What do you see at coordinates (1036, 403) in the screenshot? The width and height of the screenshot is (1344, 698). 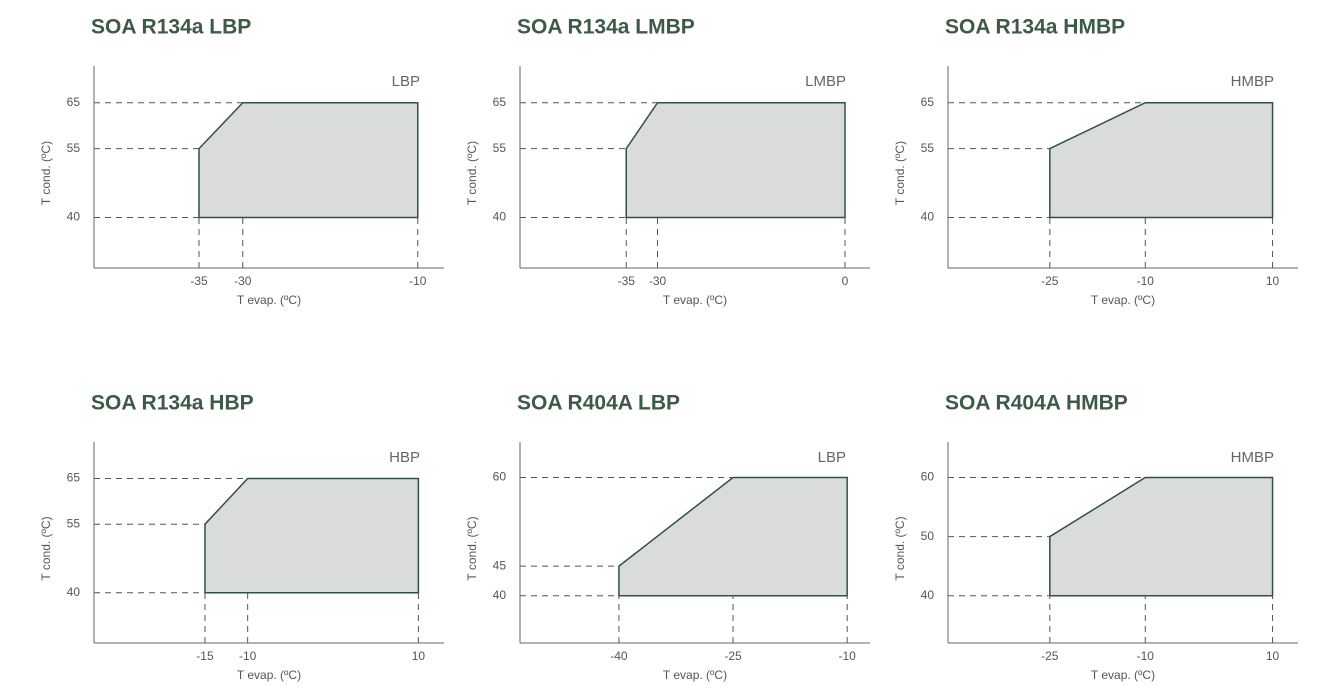 I see `chart-title: SOA R404A HMBP` at bounding box center [1036, 403].